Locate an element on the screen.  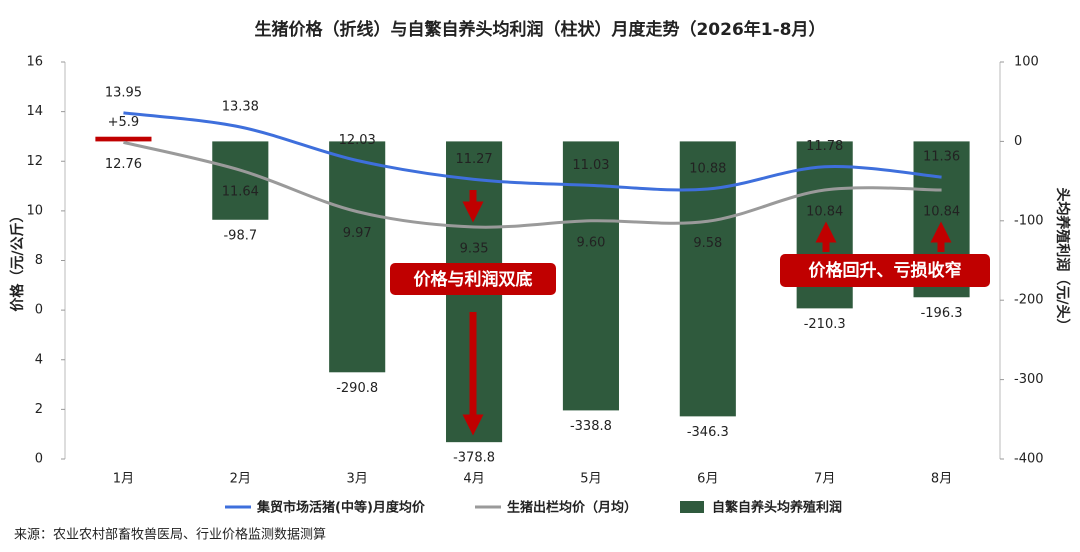
x-tick-label: 1月 is located at coordinates (123, 479).